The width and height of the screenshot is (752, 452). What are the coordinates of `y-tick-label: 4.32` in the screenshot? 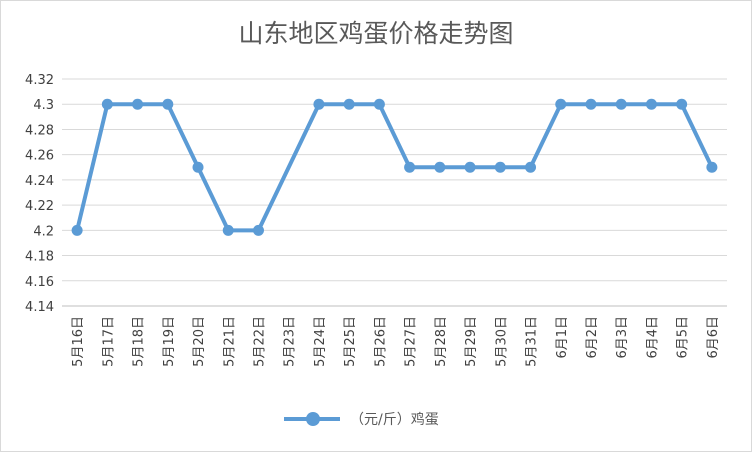 It's located at (39, 80).